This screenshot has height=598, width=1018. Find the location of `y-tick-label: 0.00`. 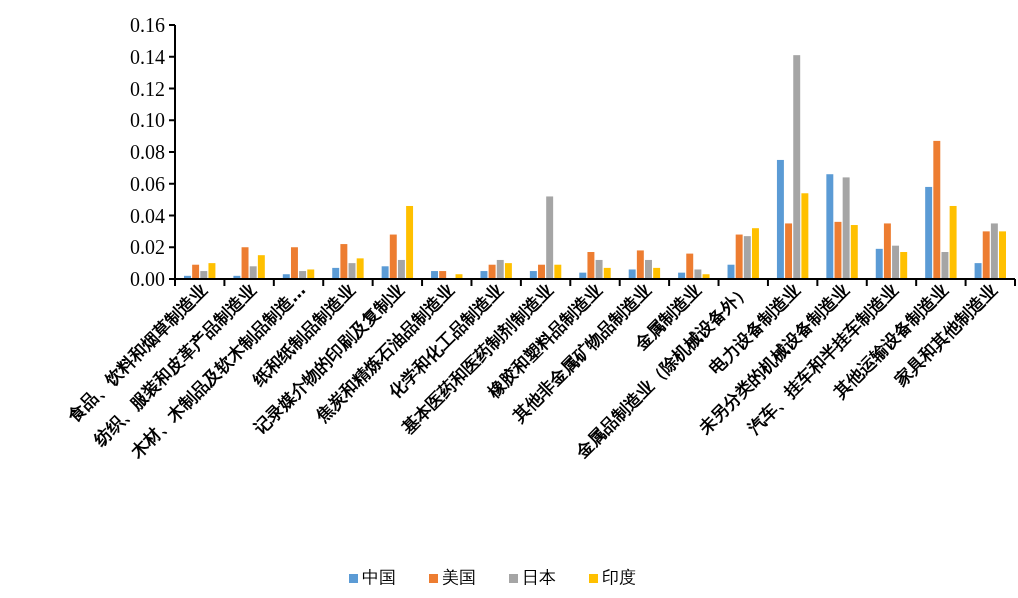

y-tick-label: 0.00 is located at coordinates (147, 279).